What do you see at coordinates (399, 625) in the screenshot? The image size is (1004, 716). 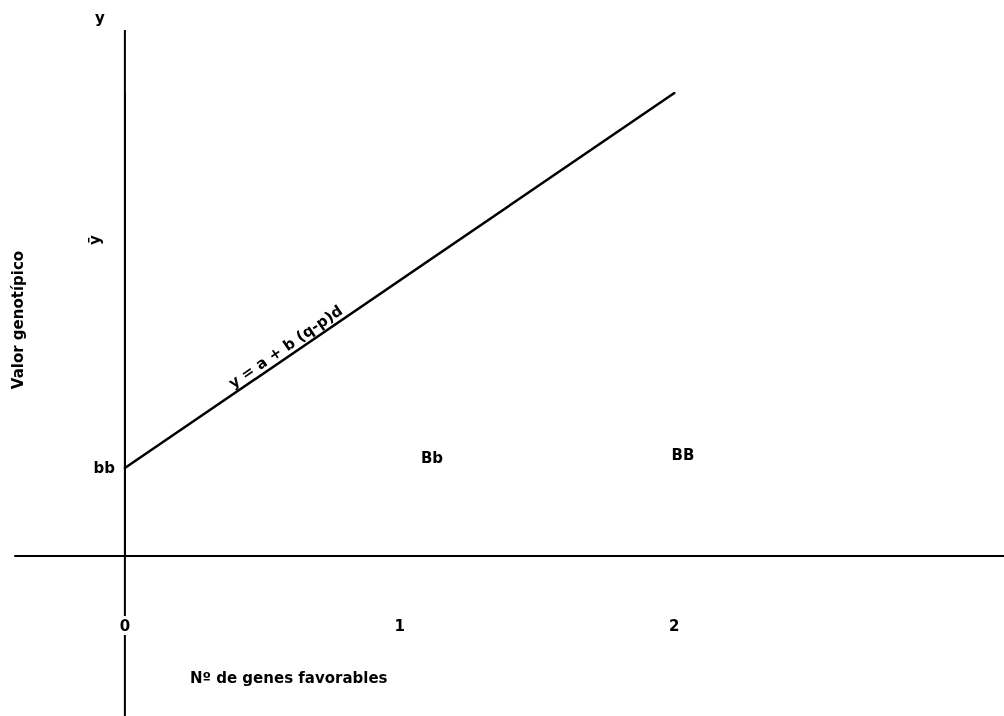 I see `x-tick-label: 1` at bounding box center [399, 625].